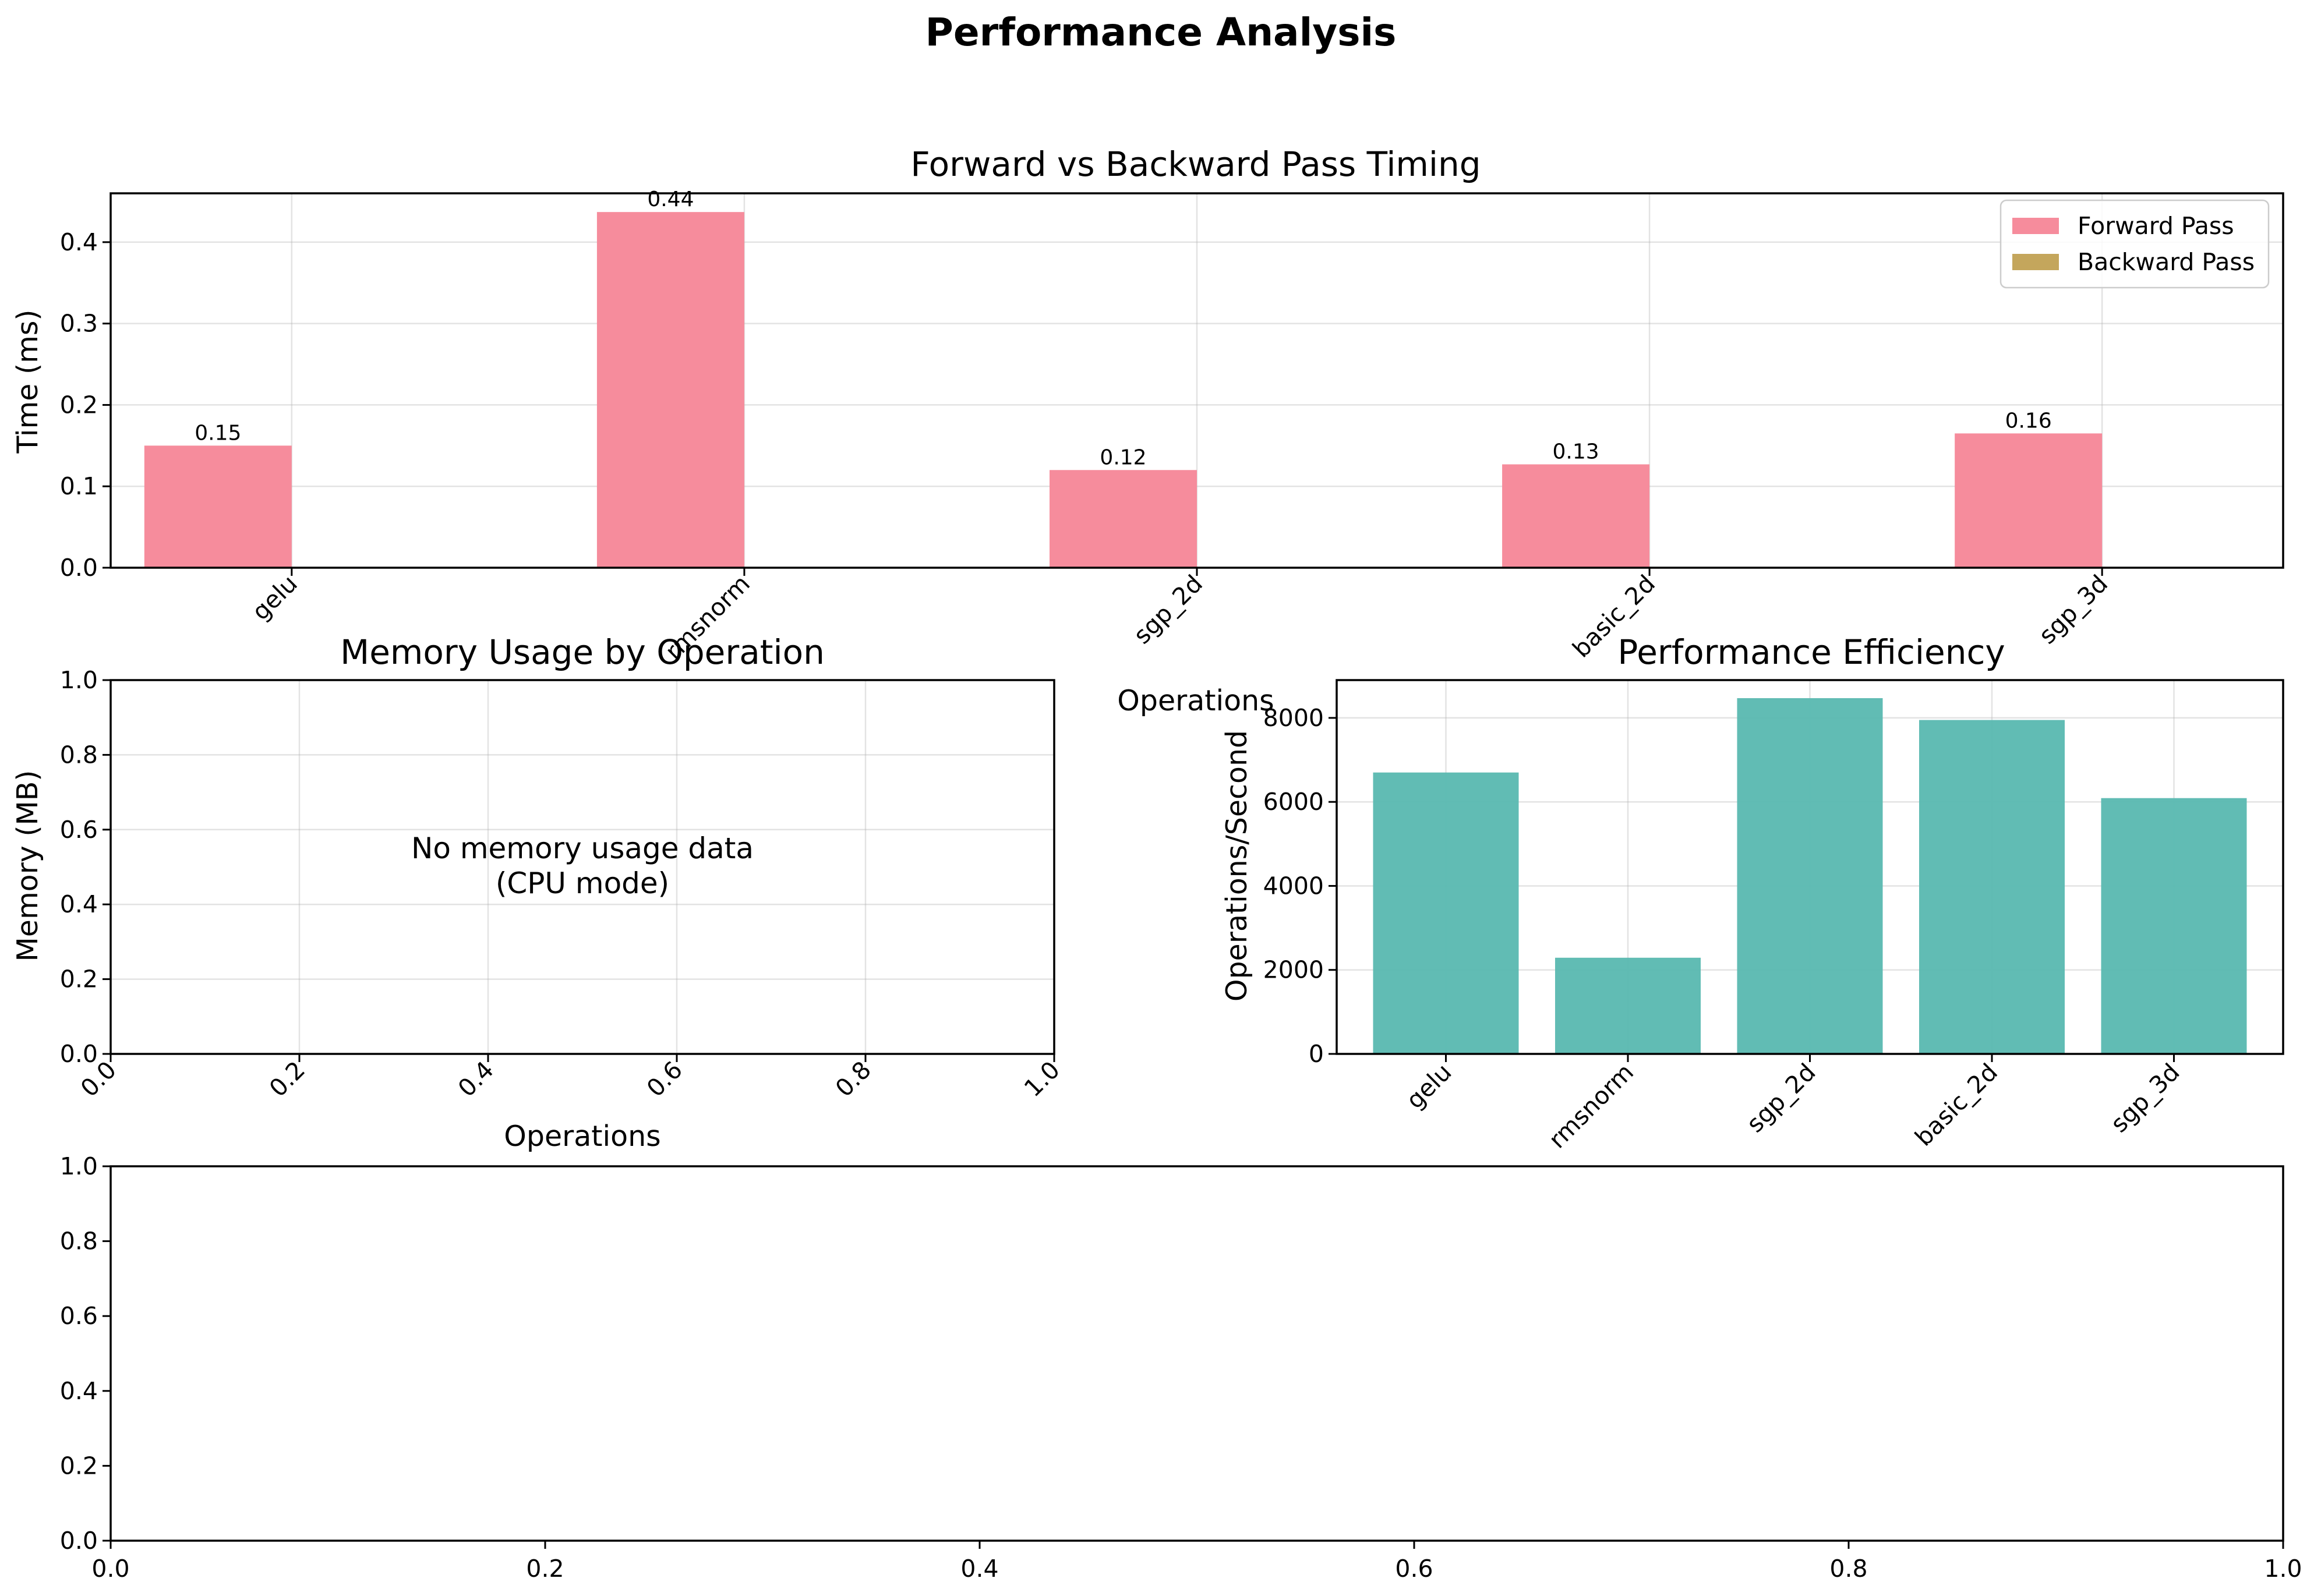  I want to click on legend-label-forward: Forward Pass, so click(2156, 226).